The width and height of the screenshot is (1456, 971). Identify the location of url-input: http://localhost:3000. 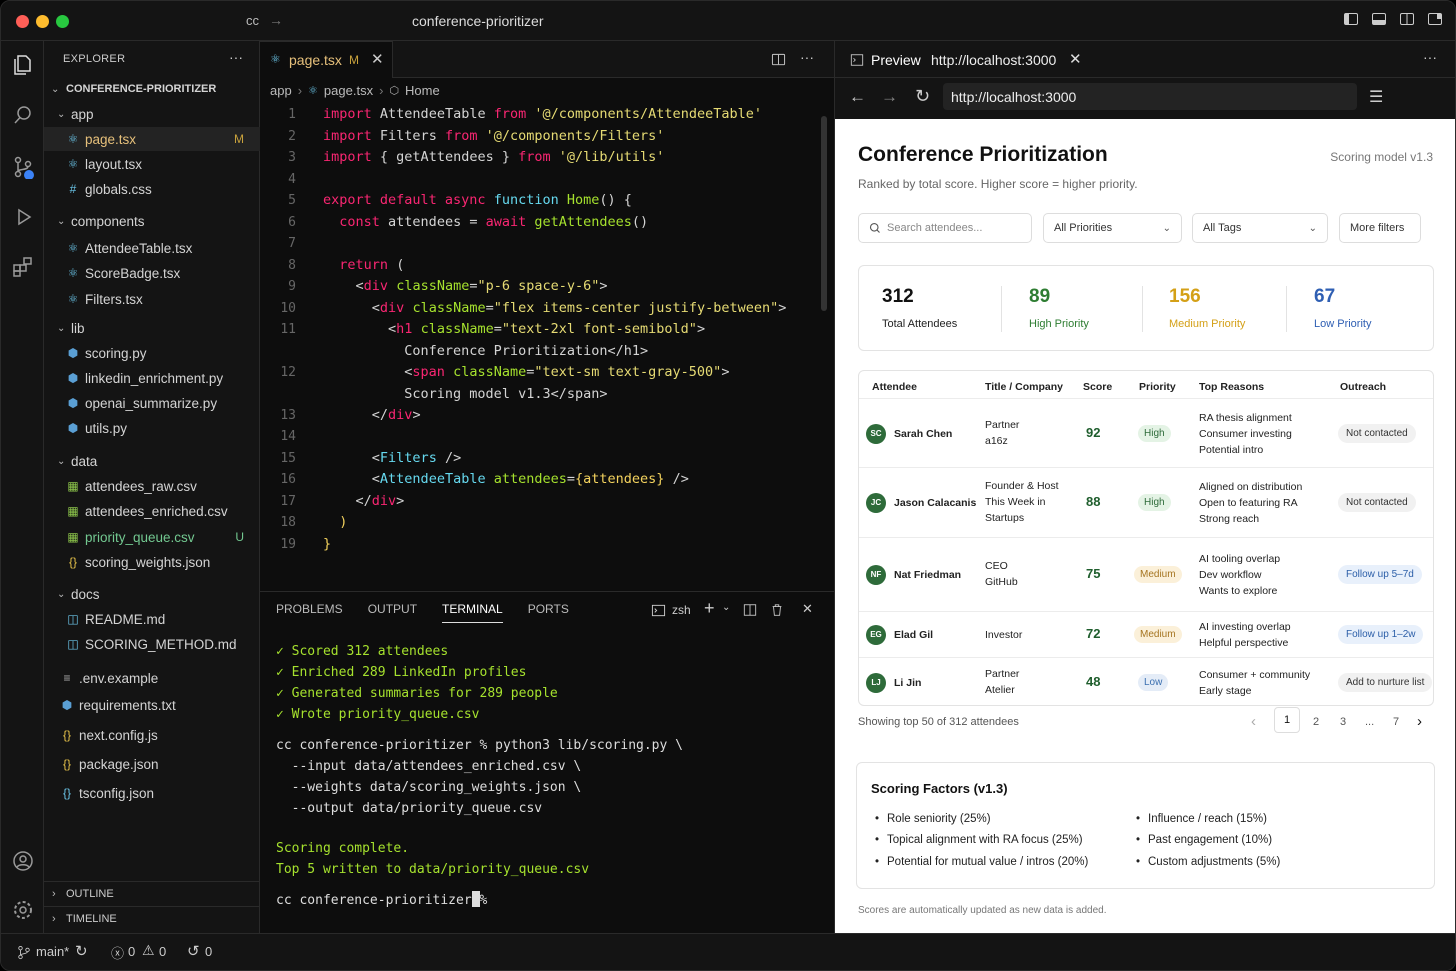
(1150, 96).